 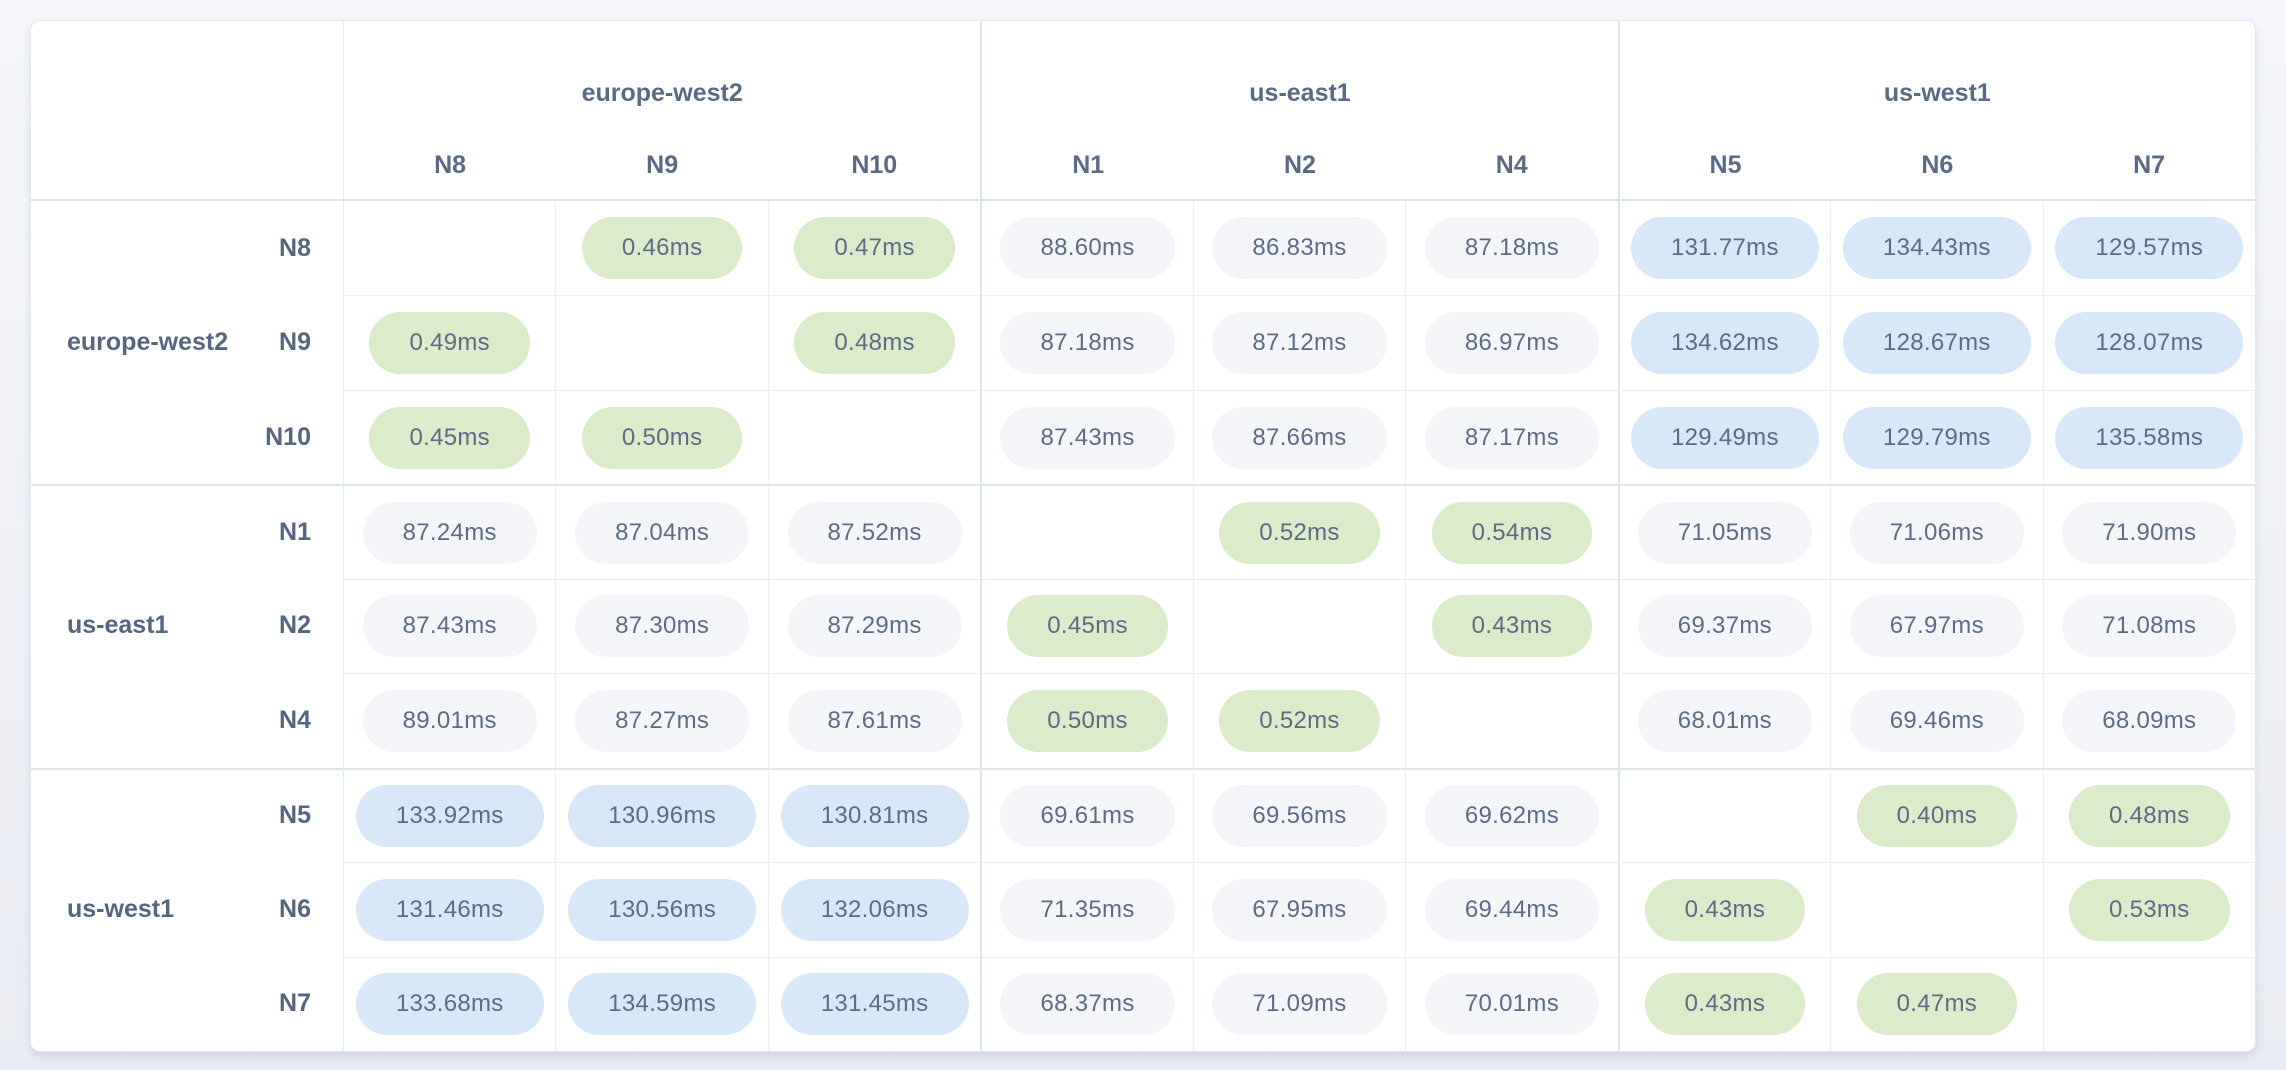 What do you see at coordinates (1936, 1003) in the screenshot?
I see `latency-cell-n7-n6: 0.47ms` at bounding box center [1936, 1003].